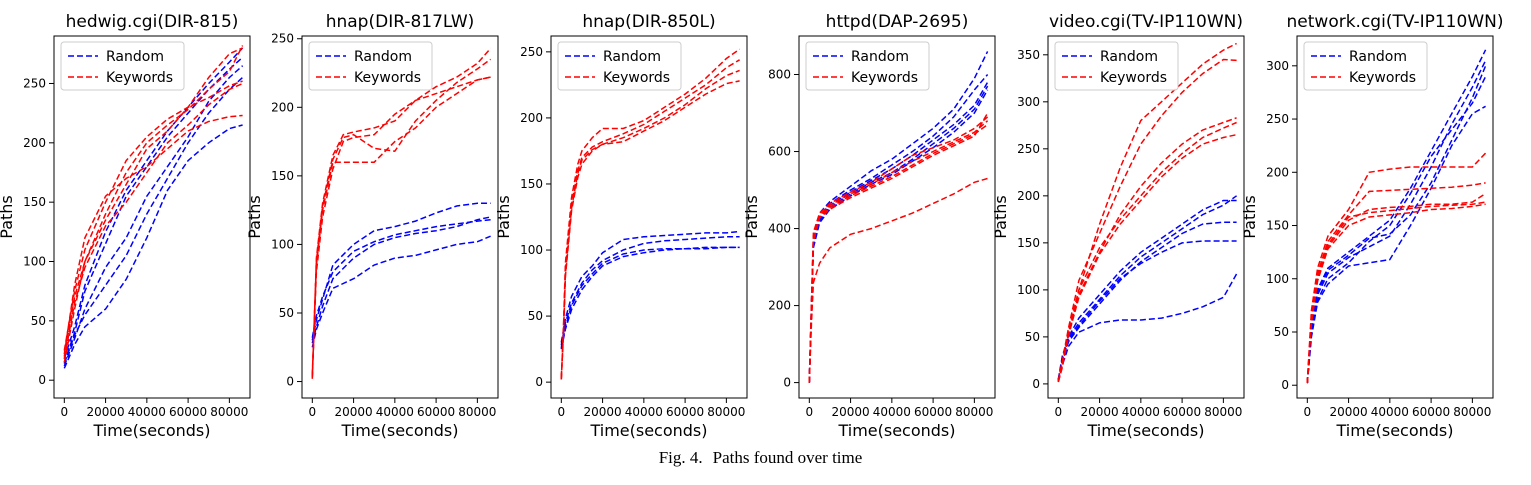 The height and width of the screenshot is (485, 1531). I want to click on chart-title: hedwig.cgi(DIR-815), so click(152, 22).